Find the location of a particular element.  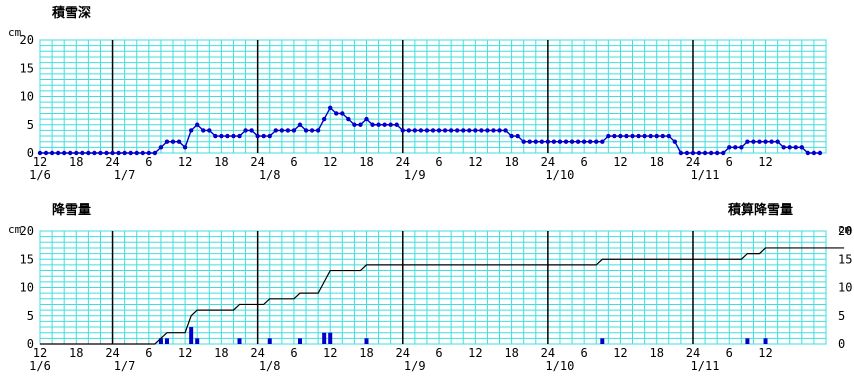

date-label: 1/10 is located at coordinates (559, 175).